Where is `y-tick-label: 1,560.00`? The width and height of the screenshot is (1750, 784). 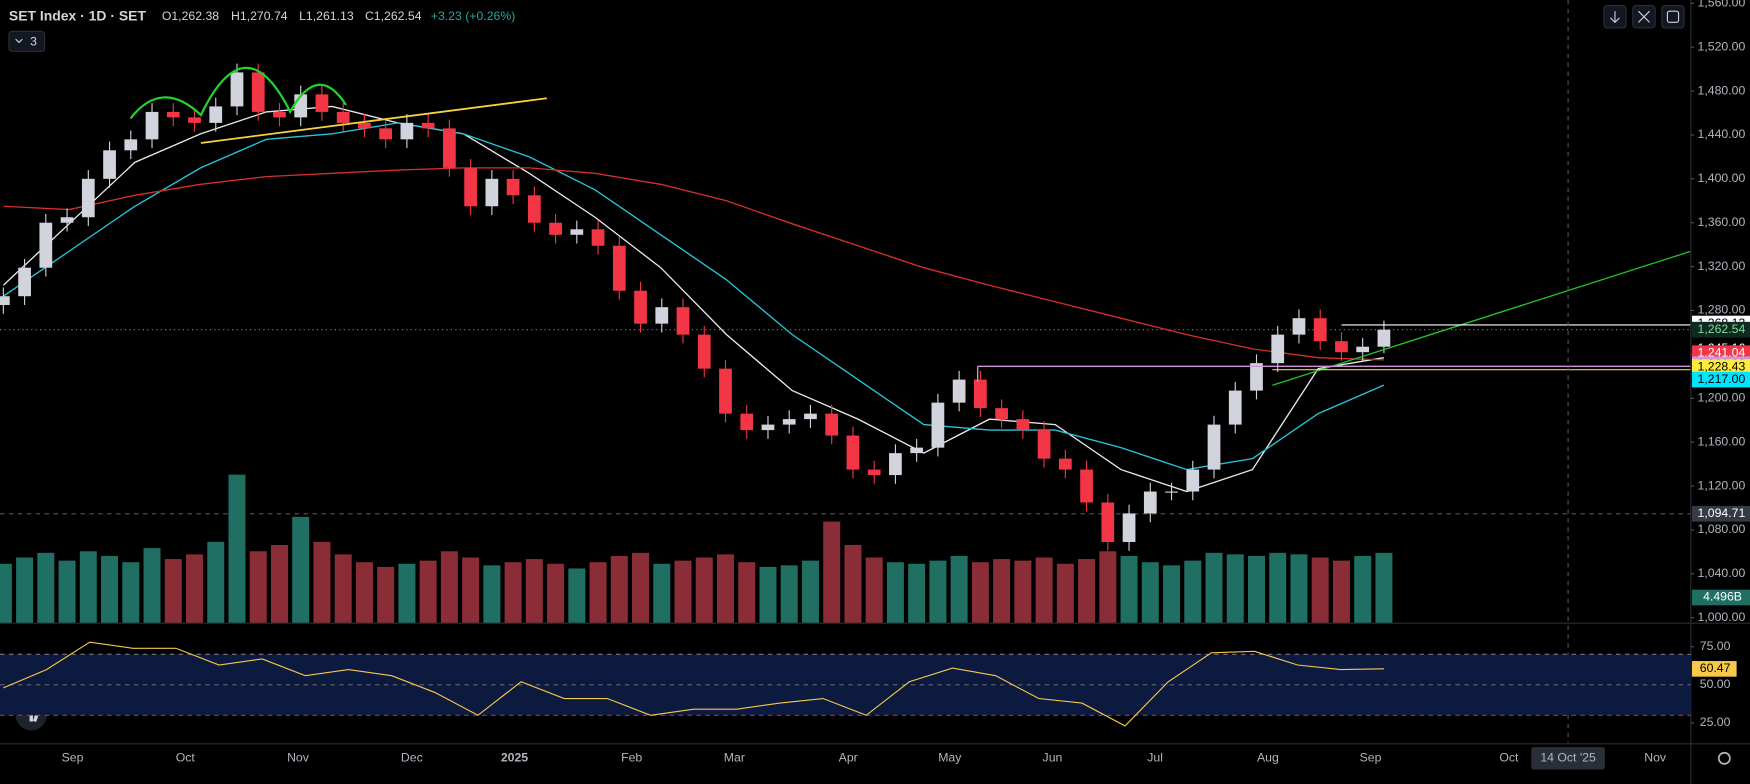 y-tick-label: 1,560.00 is located at coordinates (1722, 5).